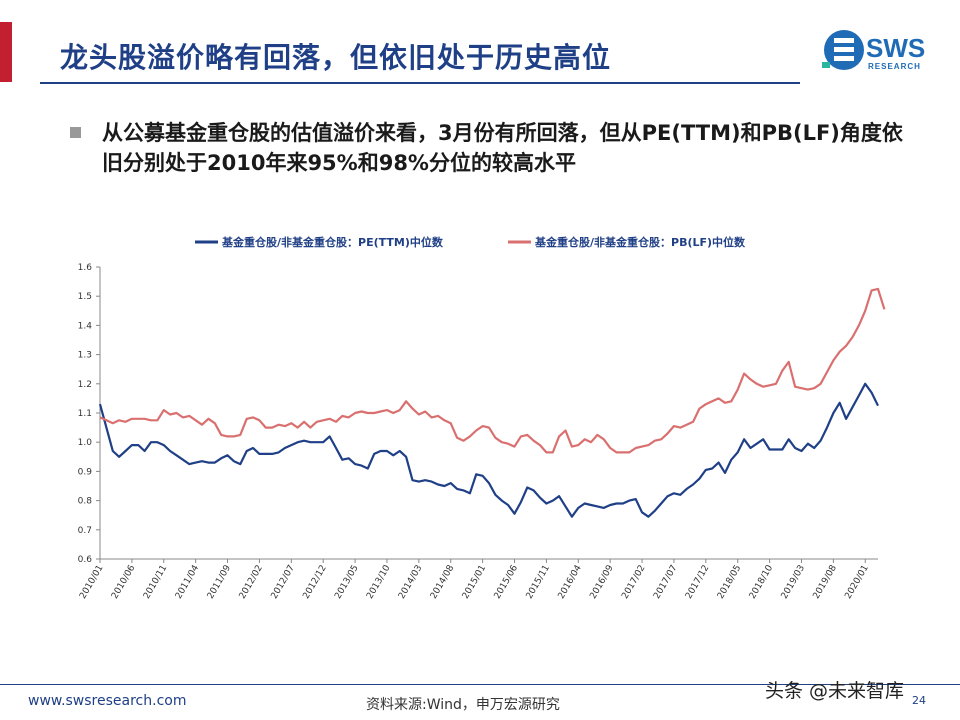  What do you see at coordinates (633, 582) in the screenshot?
I see `x-tick-label: 2017/02` at bounding box center [633, 582].